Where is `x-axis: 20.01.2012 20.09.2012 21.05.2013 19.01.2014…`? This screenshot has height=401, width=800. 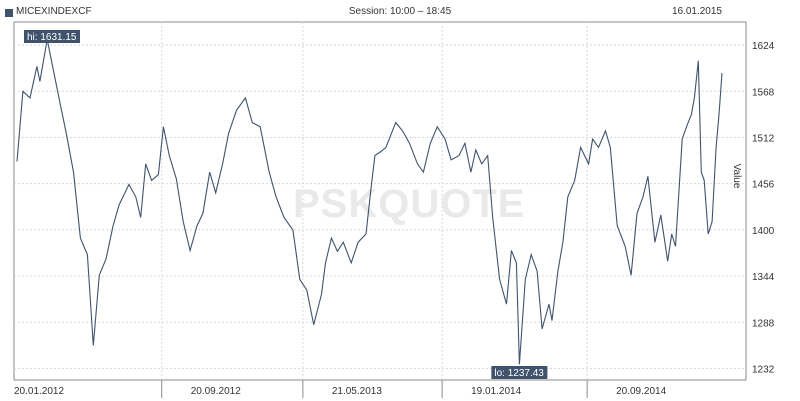 x-axis: 20.01.2012 20.09.2012 21.05.2013 19.01.2014… is located at coordinates (340, 389).